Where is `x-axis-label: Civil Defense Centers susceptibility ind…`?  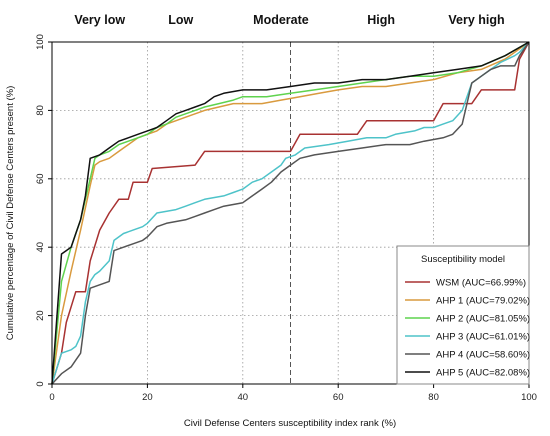
x-axis-label: Civil Defense Centers susceptibility ind… is located at coordinates (290, 423).